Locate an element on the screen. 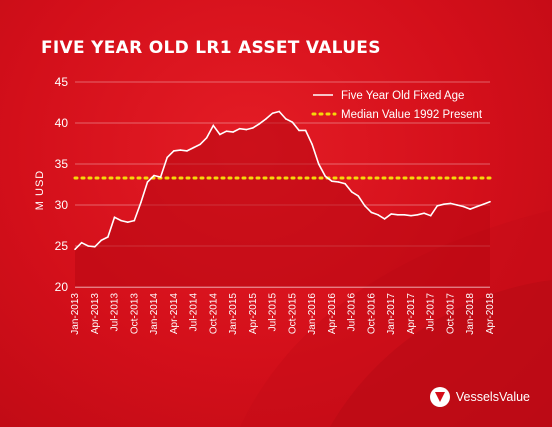 The width and height of the screenshot is (552, 427). legend-label-fixed-age: Five Year Old Fixed Age is located at coordinates (402, 96).